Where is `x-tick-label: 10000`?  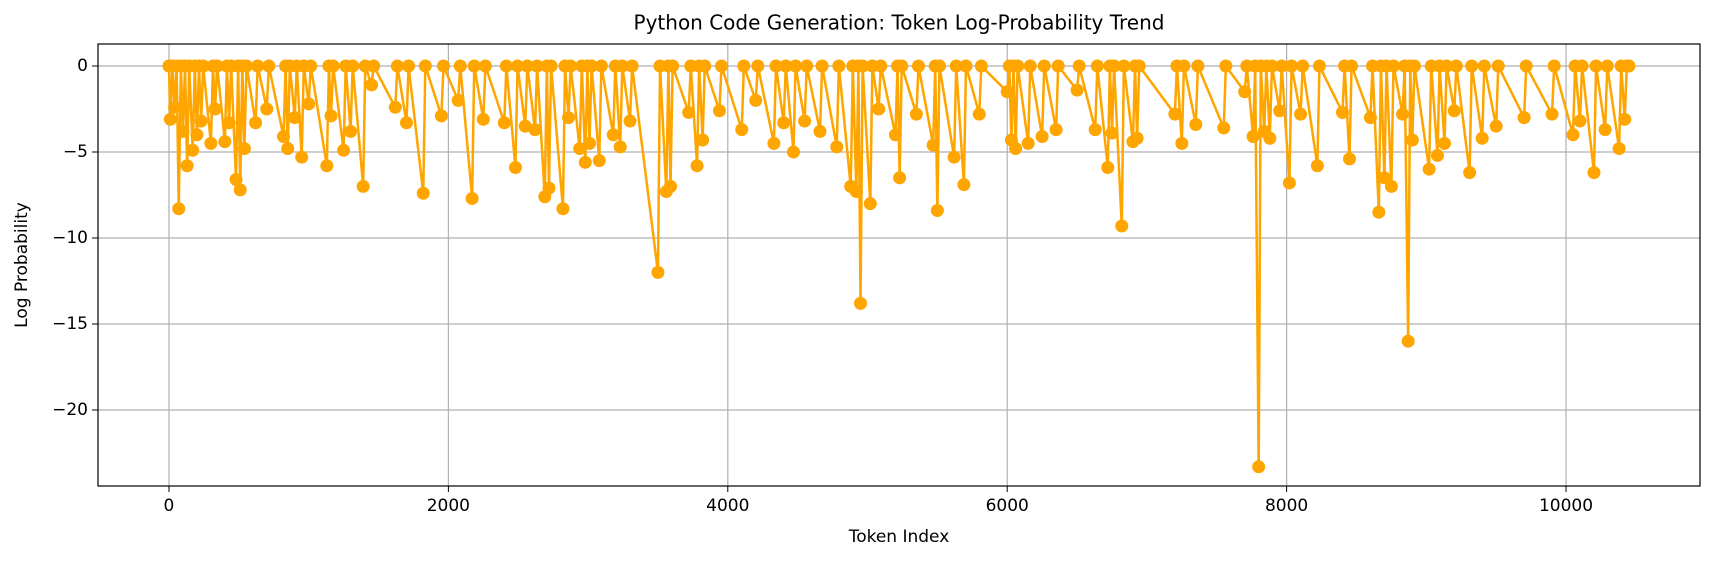 x-tick-label: 10000 is located at coordinates (1566, 506).